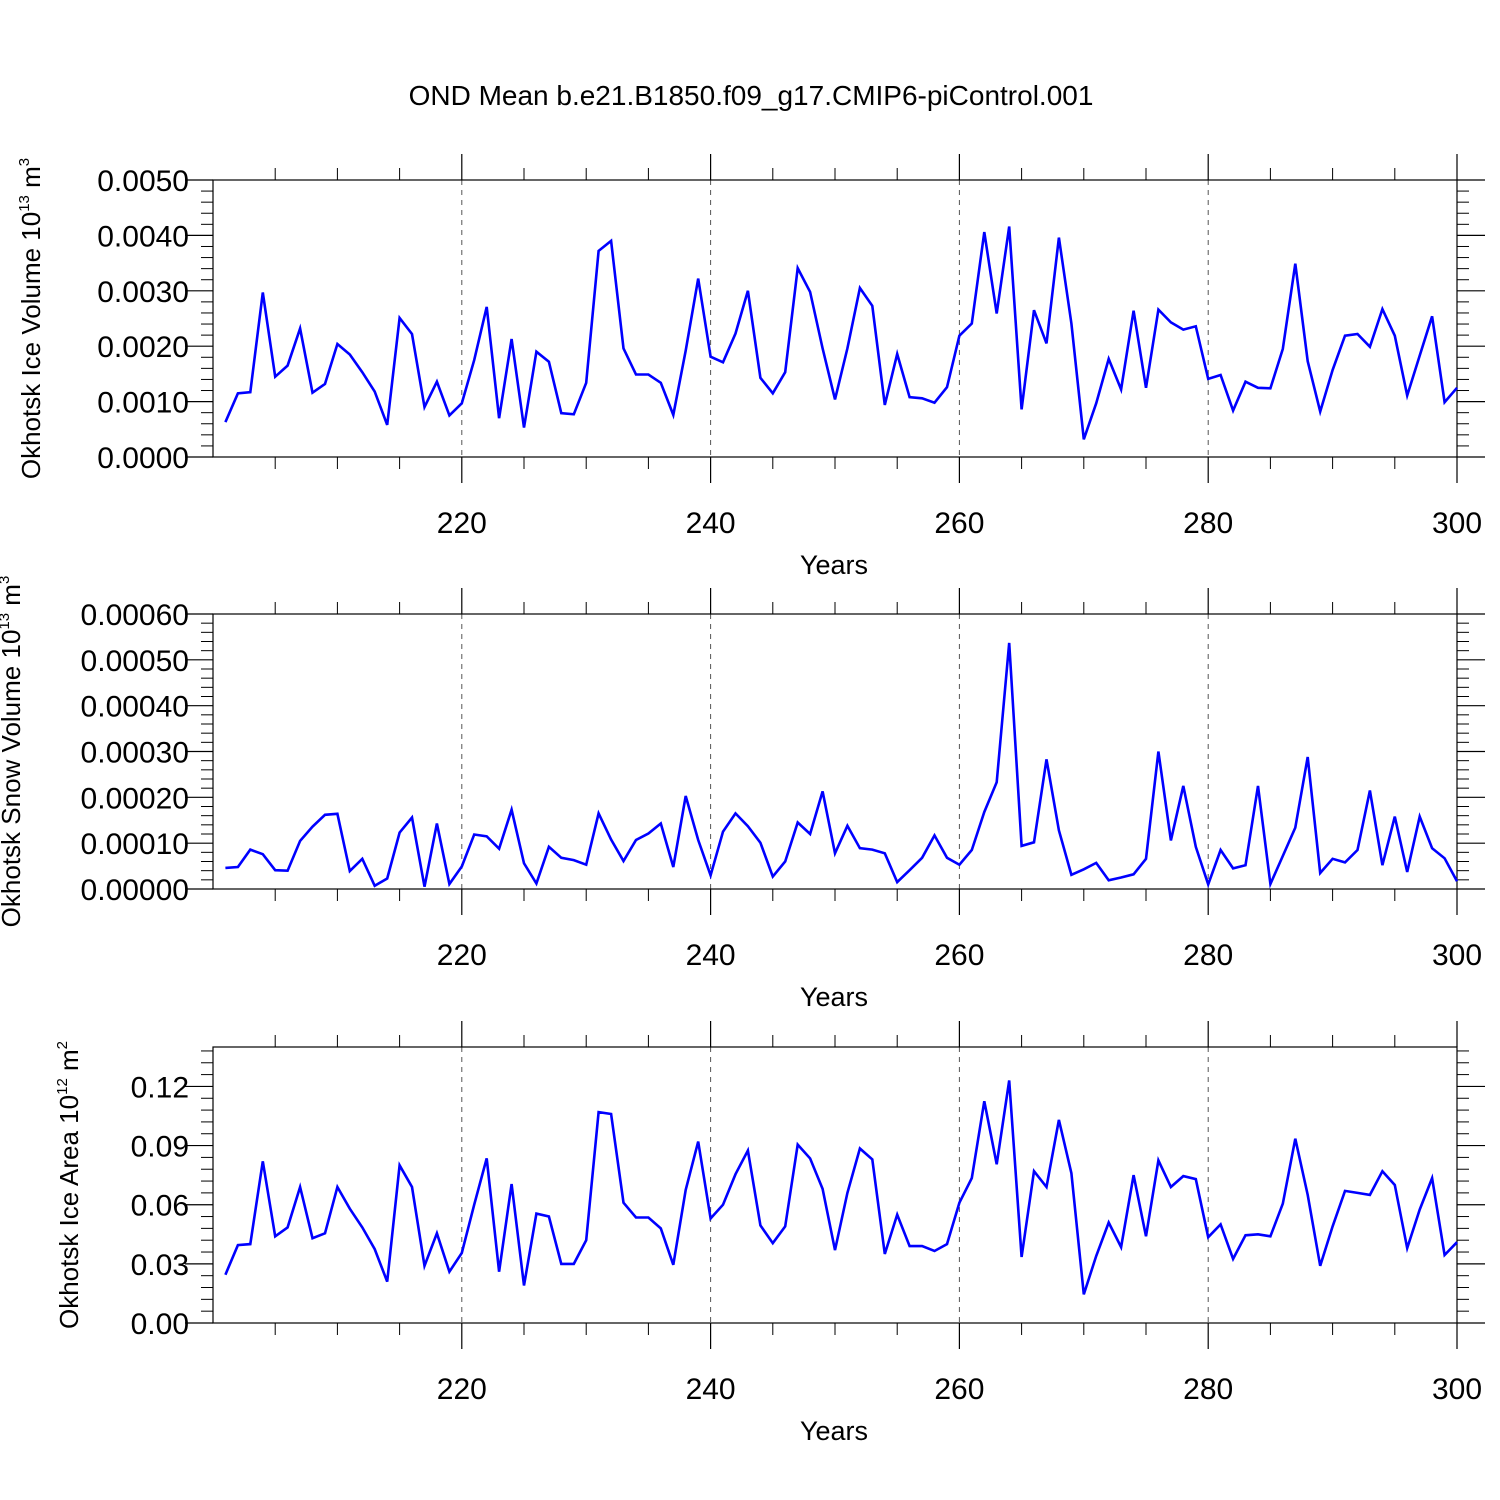 This screenshot has width=1500, height=1500. I want to click on y-tick-label: 0.00040, so click(135, 707).